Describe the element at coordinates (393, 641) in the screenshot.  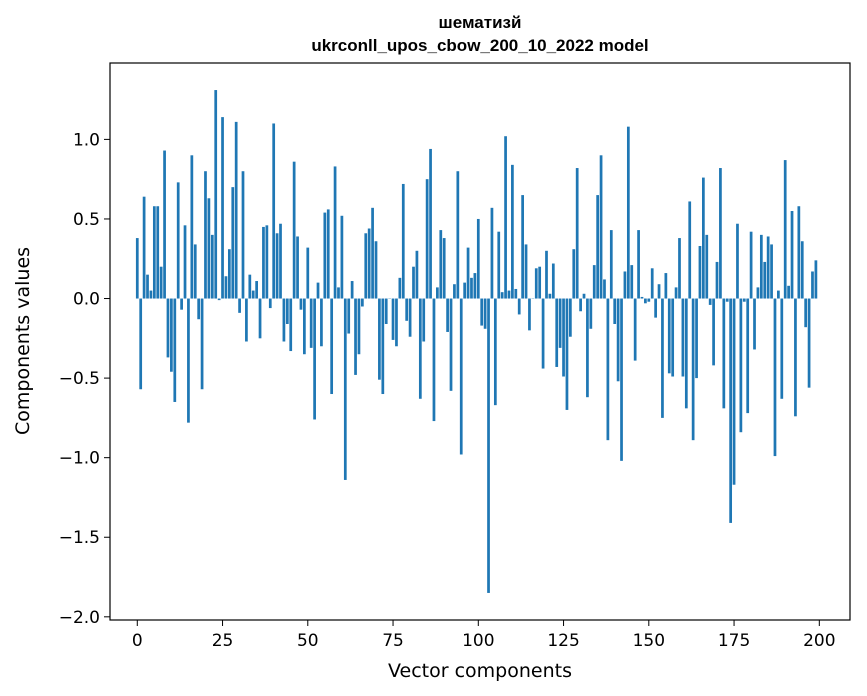
I see `x-tick-label: 75` at that location.